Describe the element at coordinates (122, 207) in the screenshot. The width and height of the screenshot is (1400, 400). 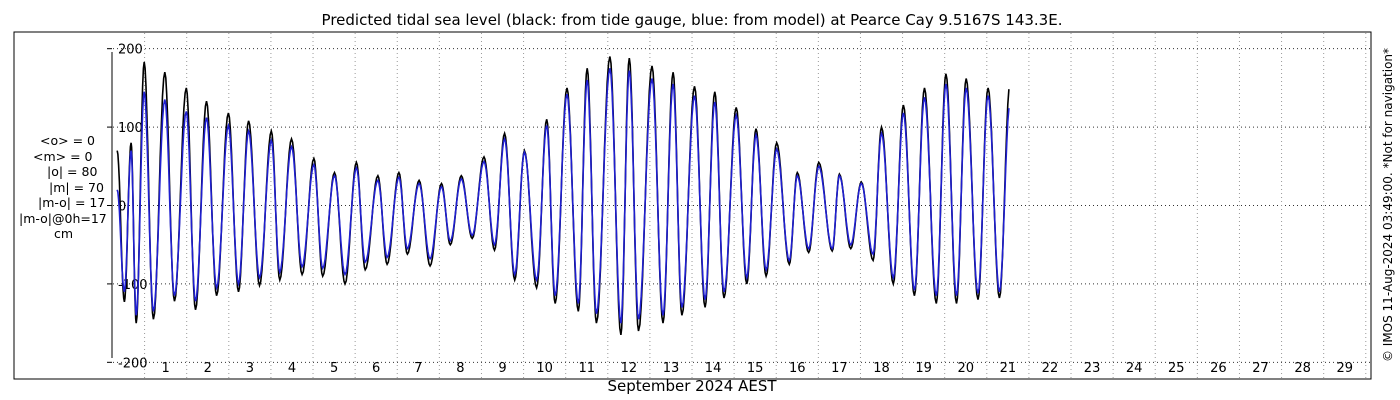
I see `y-tick-label: 0` at that location.